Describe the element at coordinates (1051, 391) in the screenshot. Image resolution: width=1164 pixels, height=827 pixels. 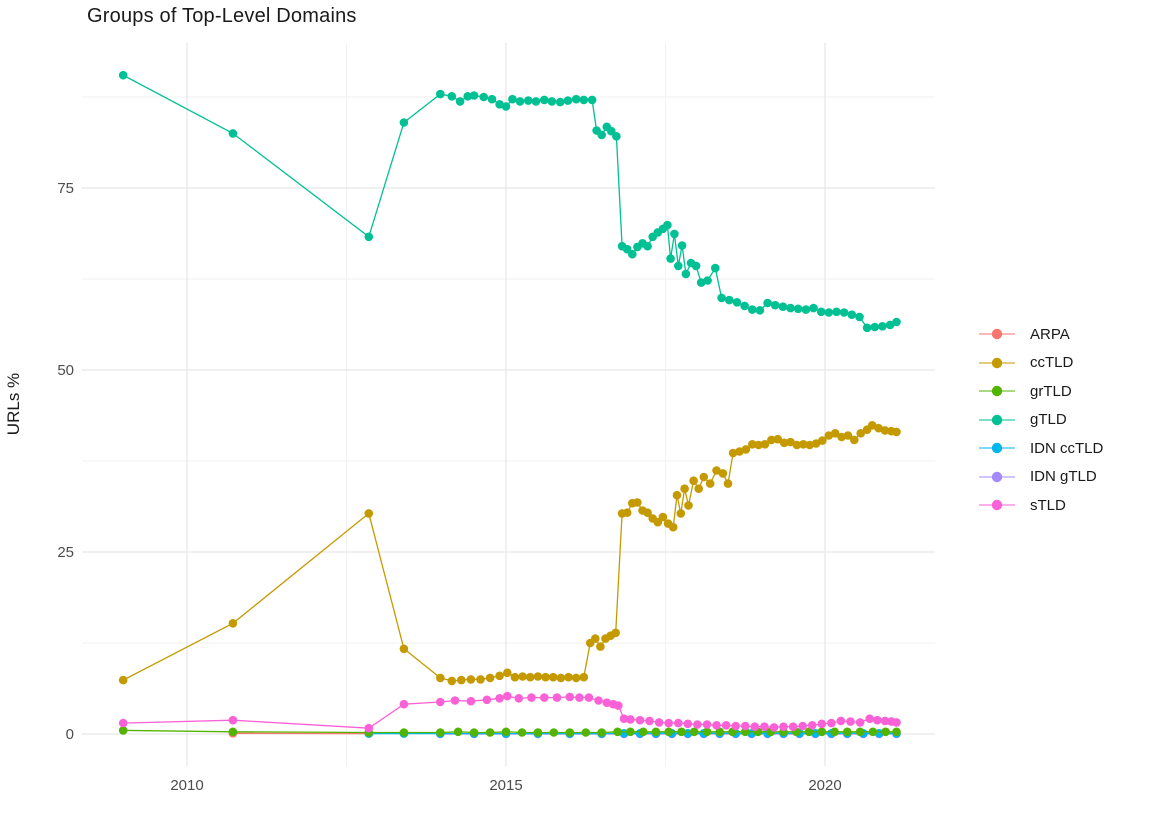
I see `legend-label: grTLD` at that location.